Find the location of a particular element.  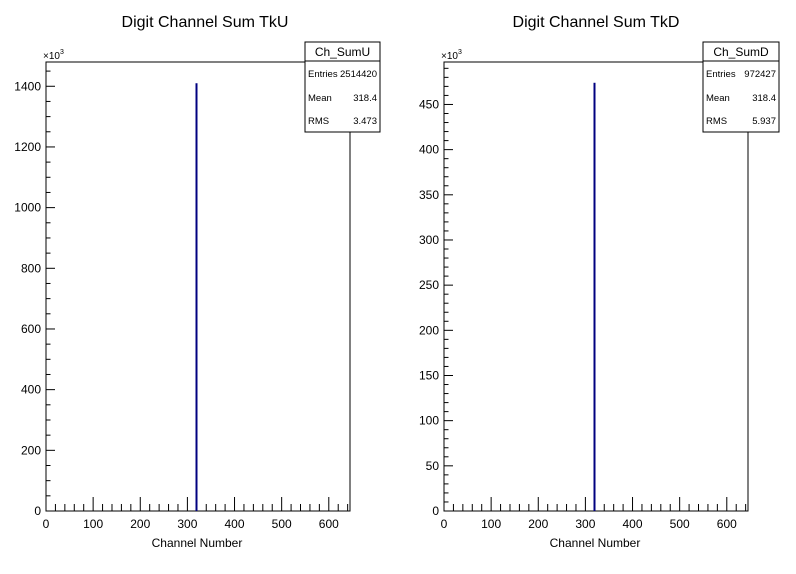

stats-box-title: Ch_SumD is located at coordinates (741, 52).